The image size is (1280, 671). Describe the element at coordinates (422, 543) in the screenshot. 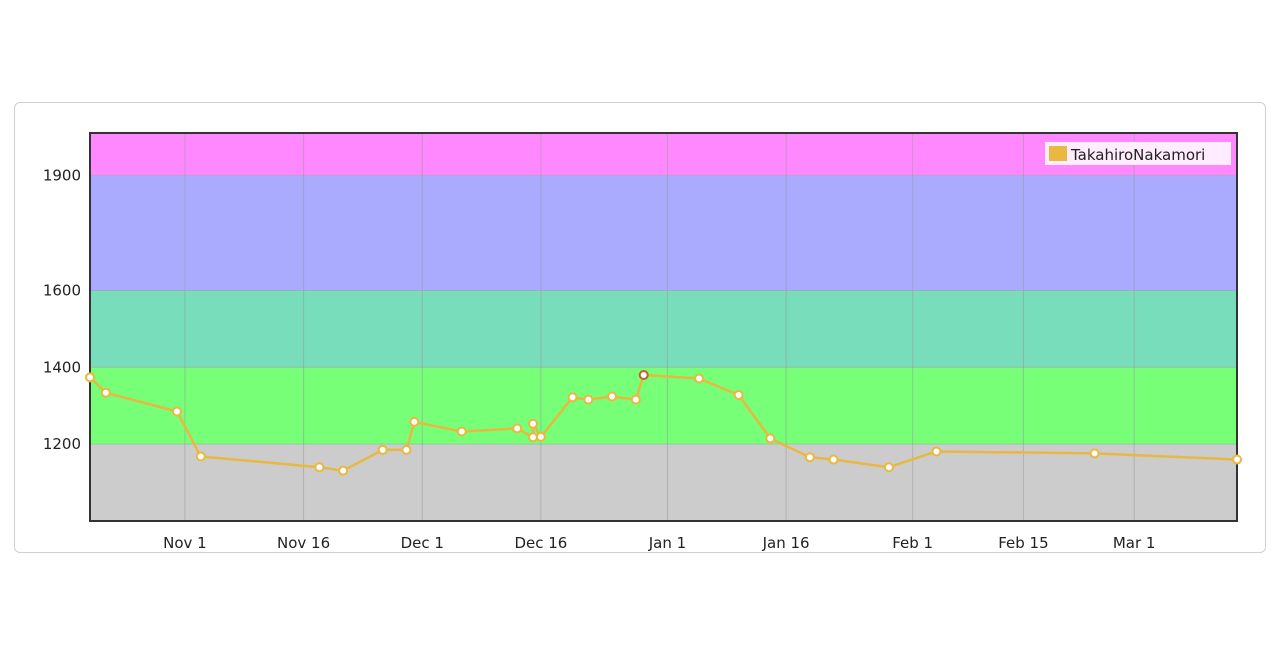

I see `x-tick-label: Dec 1` at that location.